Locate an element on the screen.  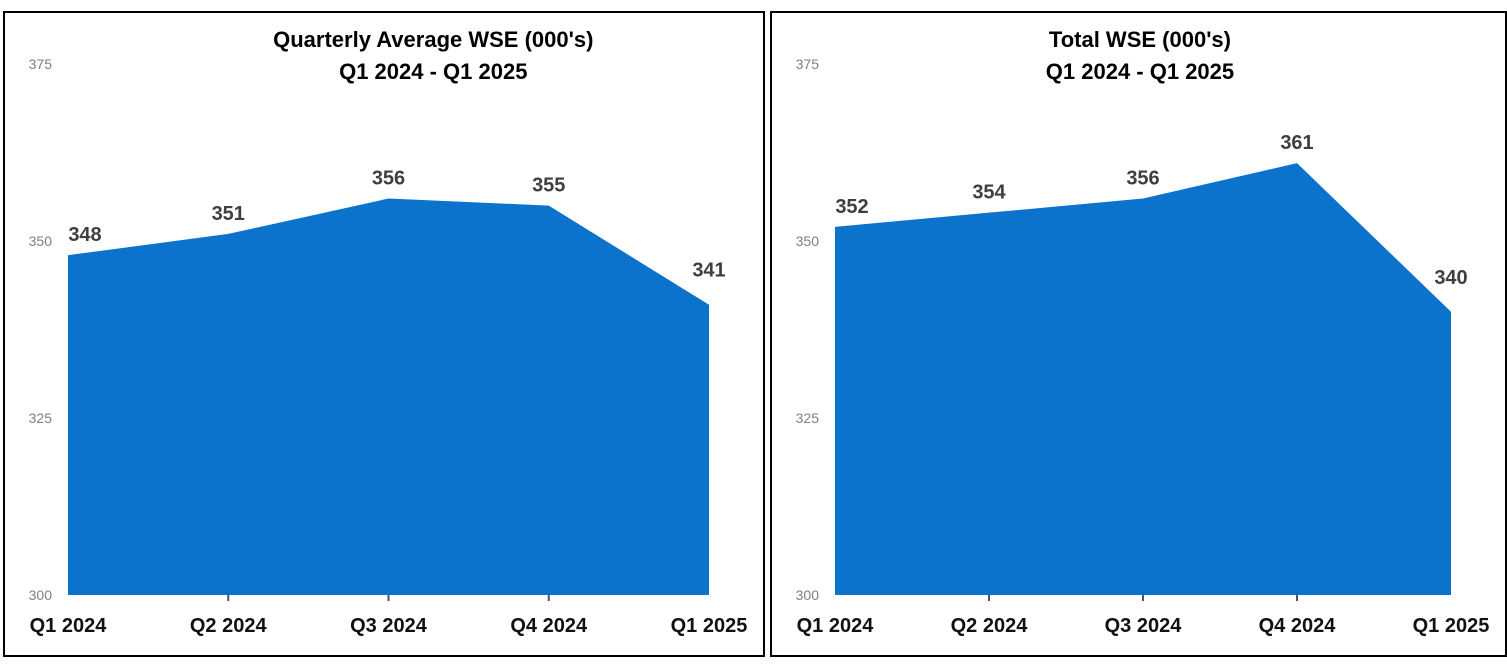
data-label: 340 is located at coordinates (1450, 278).